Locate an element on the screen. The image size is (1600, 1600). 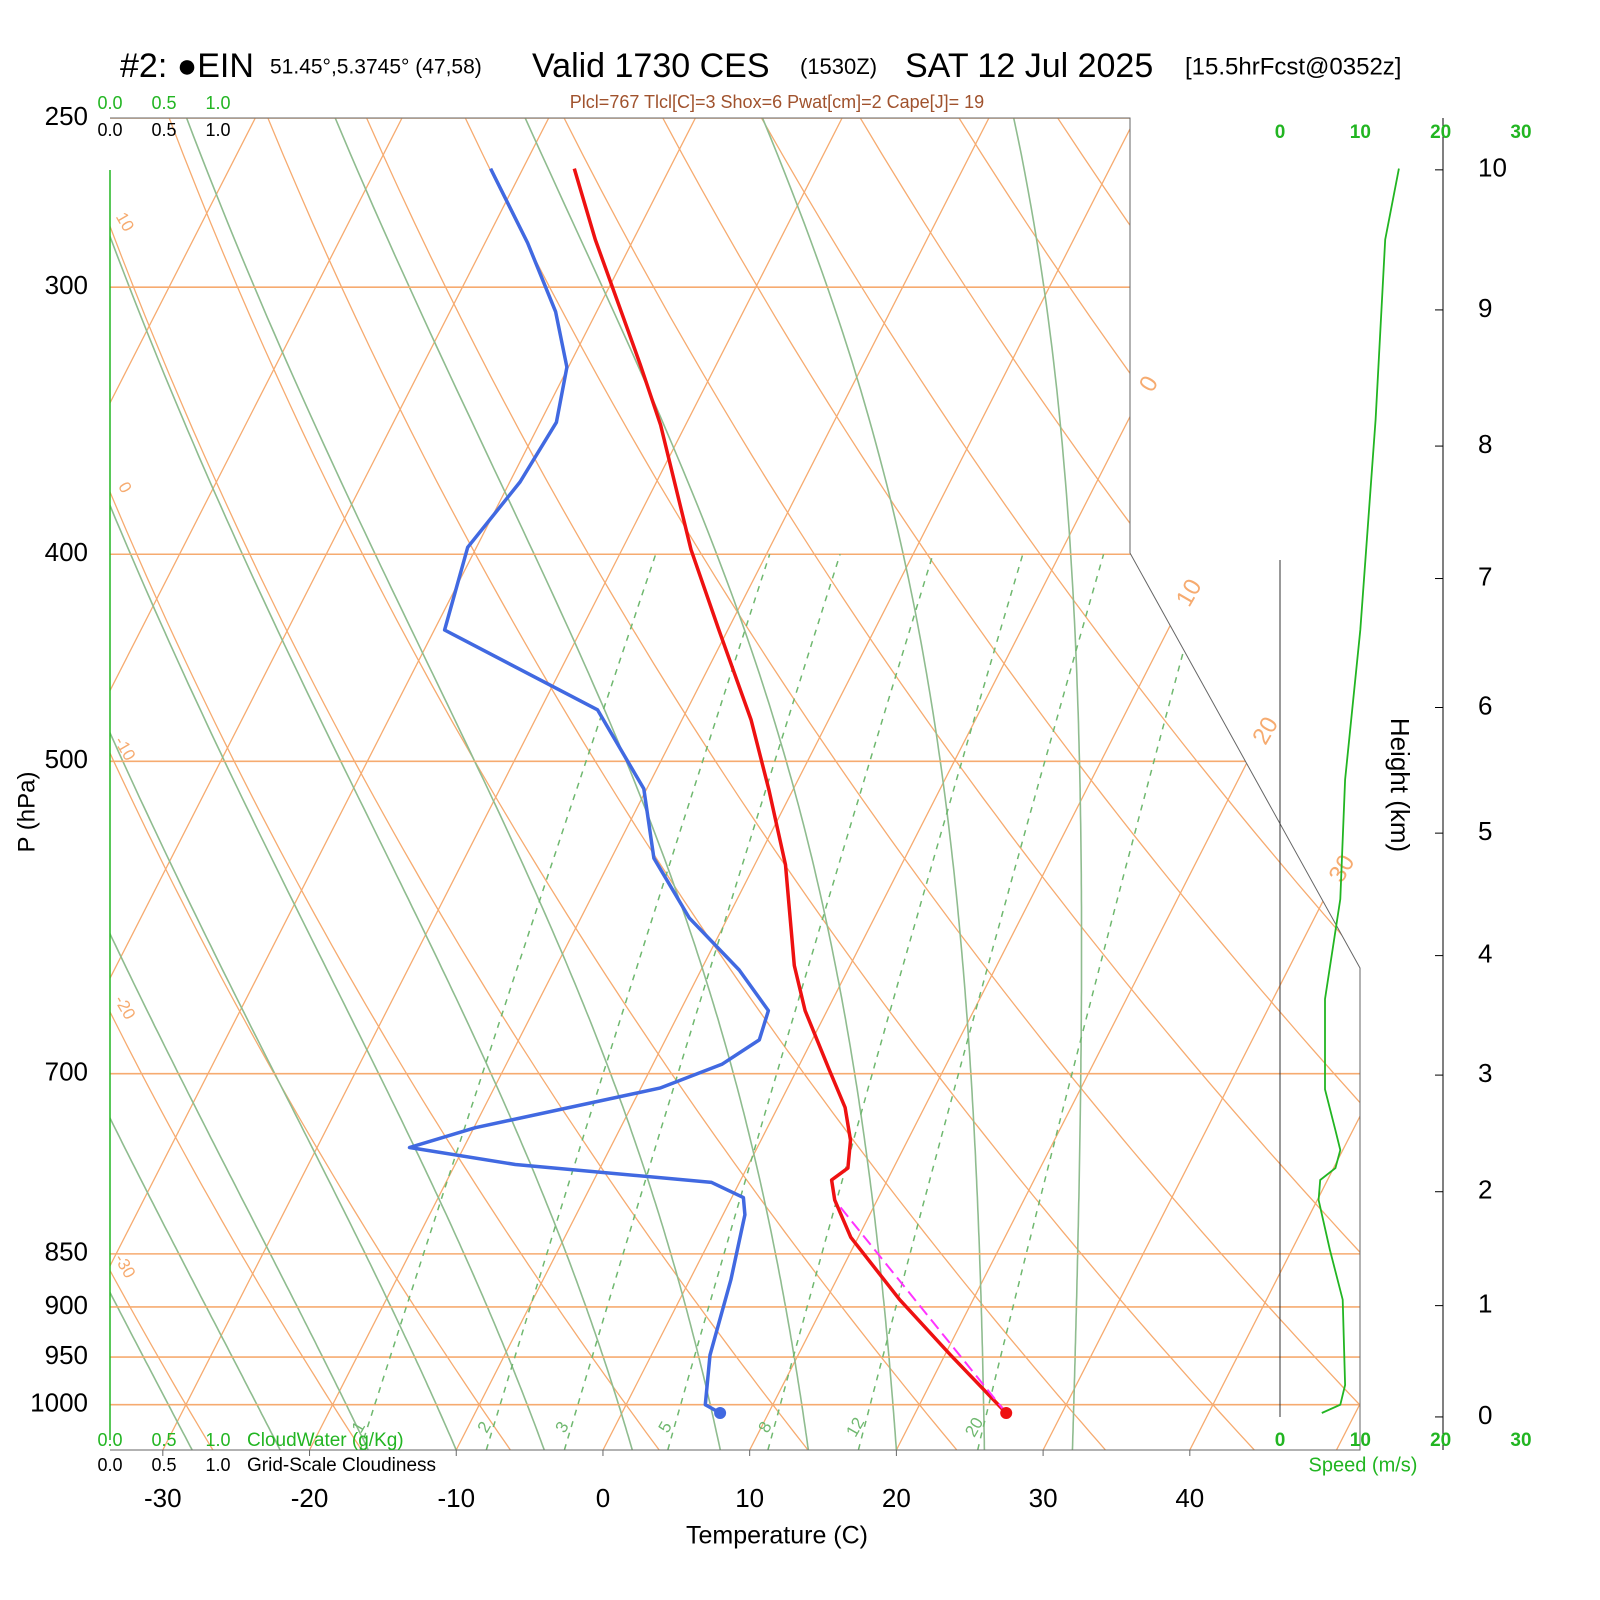
speed-axis-label: Speed (m/s) is located at coordinates (1363, 1465).